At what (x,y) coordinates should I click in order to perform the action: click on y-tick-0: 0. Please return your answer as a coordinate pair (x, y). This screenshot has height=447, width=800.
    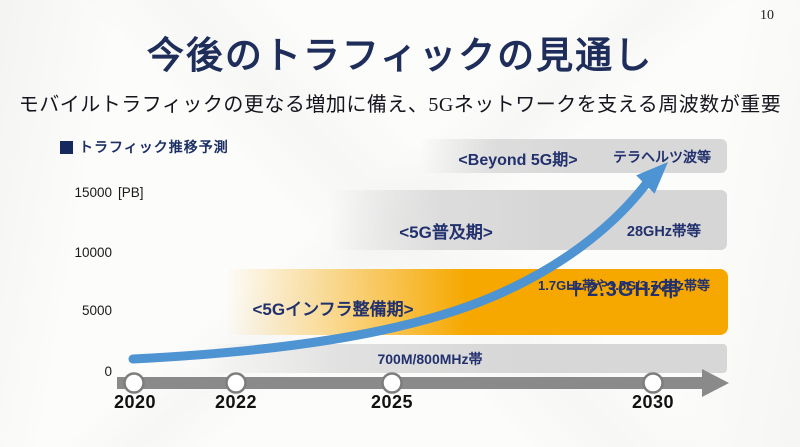
    Looking at the image, I should click on (108, 371).